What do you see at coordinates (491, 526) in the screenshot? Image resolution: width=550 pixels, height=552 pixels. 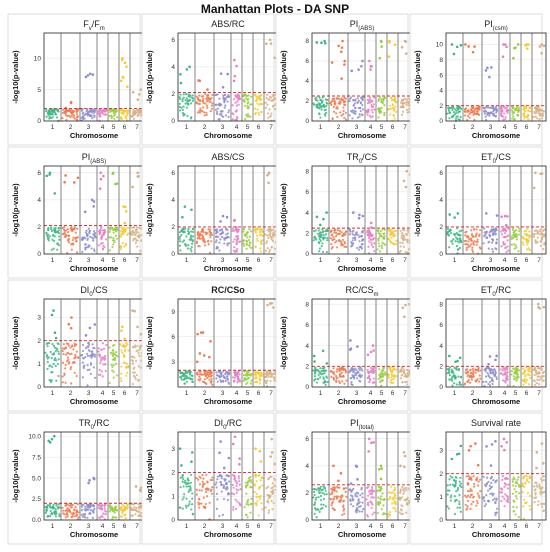 I see `x-tick-label: 3` at bounding box center [491, 526].